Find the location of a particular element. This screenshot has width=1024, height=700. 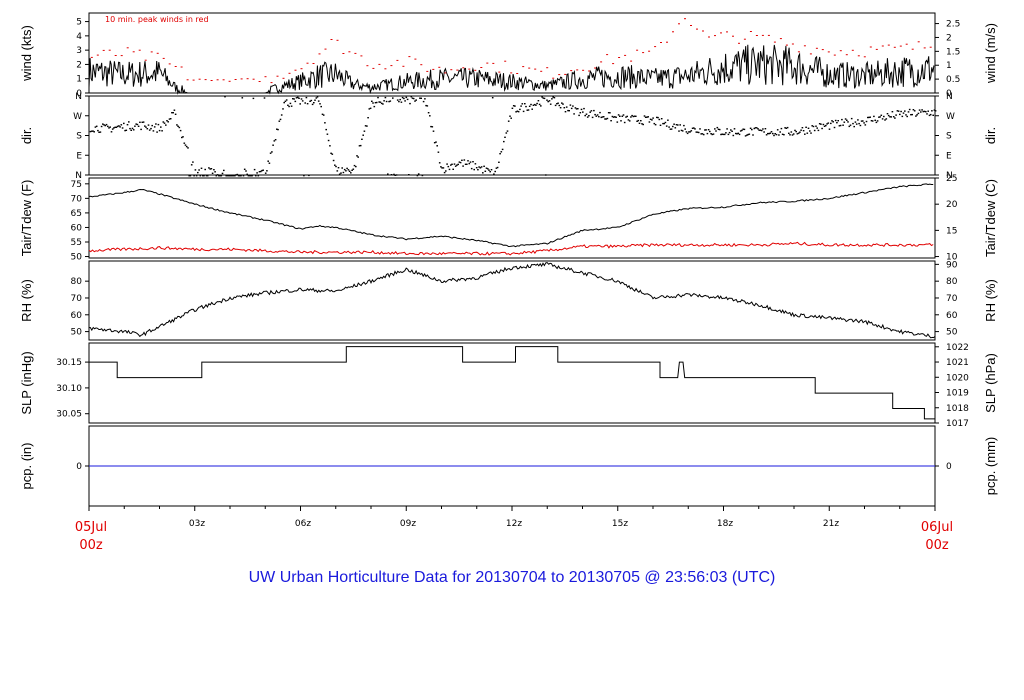

y-tick-label: 0 is located at coordinates (949, 467).